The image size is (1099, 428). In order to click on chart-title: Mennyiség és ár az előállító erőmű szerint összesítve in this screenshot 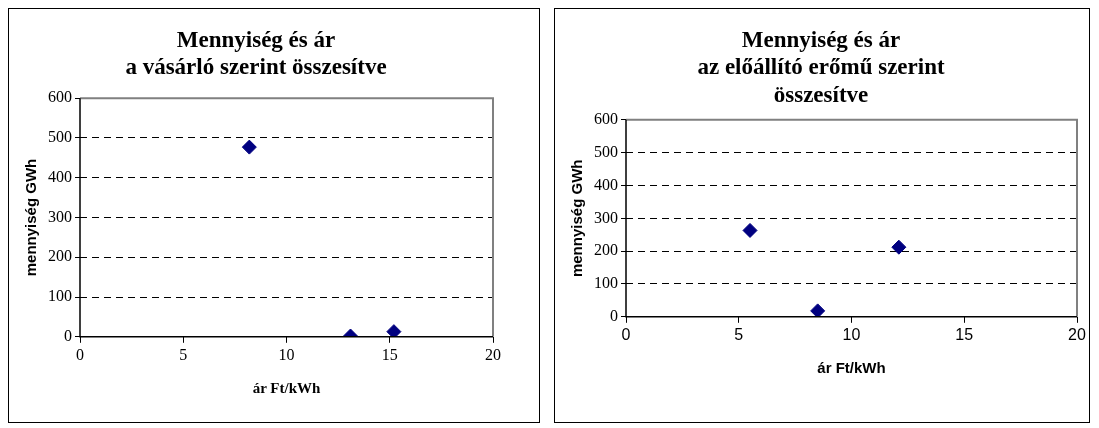, I will do `click(821, 66)`.